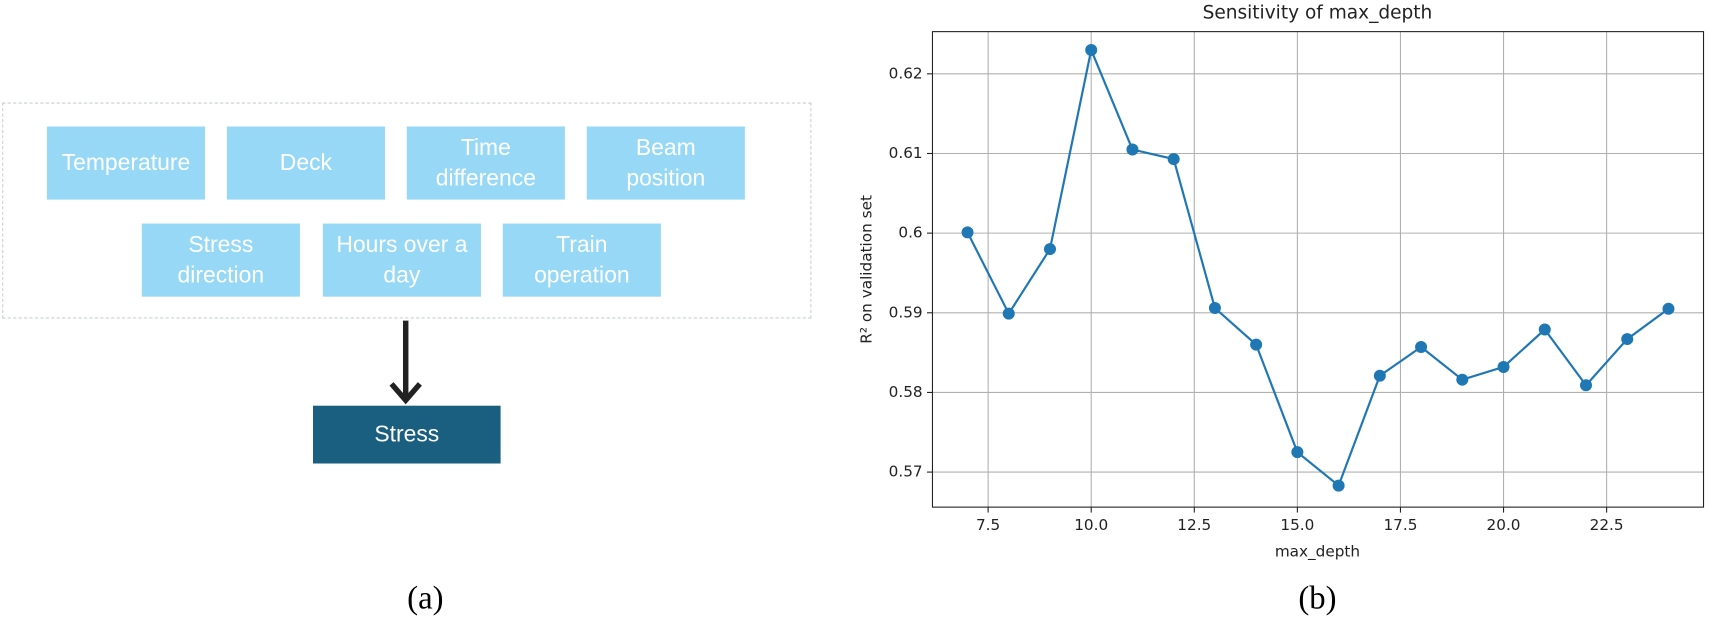  I want to click on caption: (b), so click(1317, 598).